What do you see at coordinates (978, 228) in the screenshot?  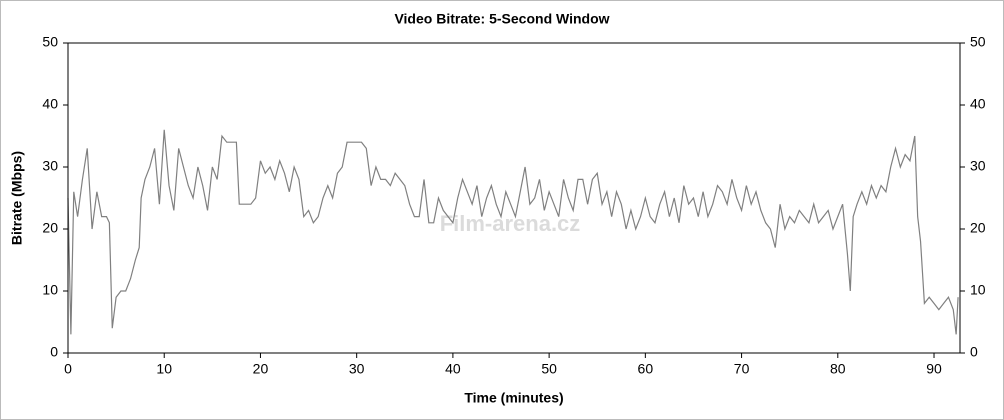 I see `y2-tick-label: 20` at bounding box center [978, 228].